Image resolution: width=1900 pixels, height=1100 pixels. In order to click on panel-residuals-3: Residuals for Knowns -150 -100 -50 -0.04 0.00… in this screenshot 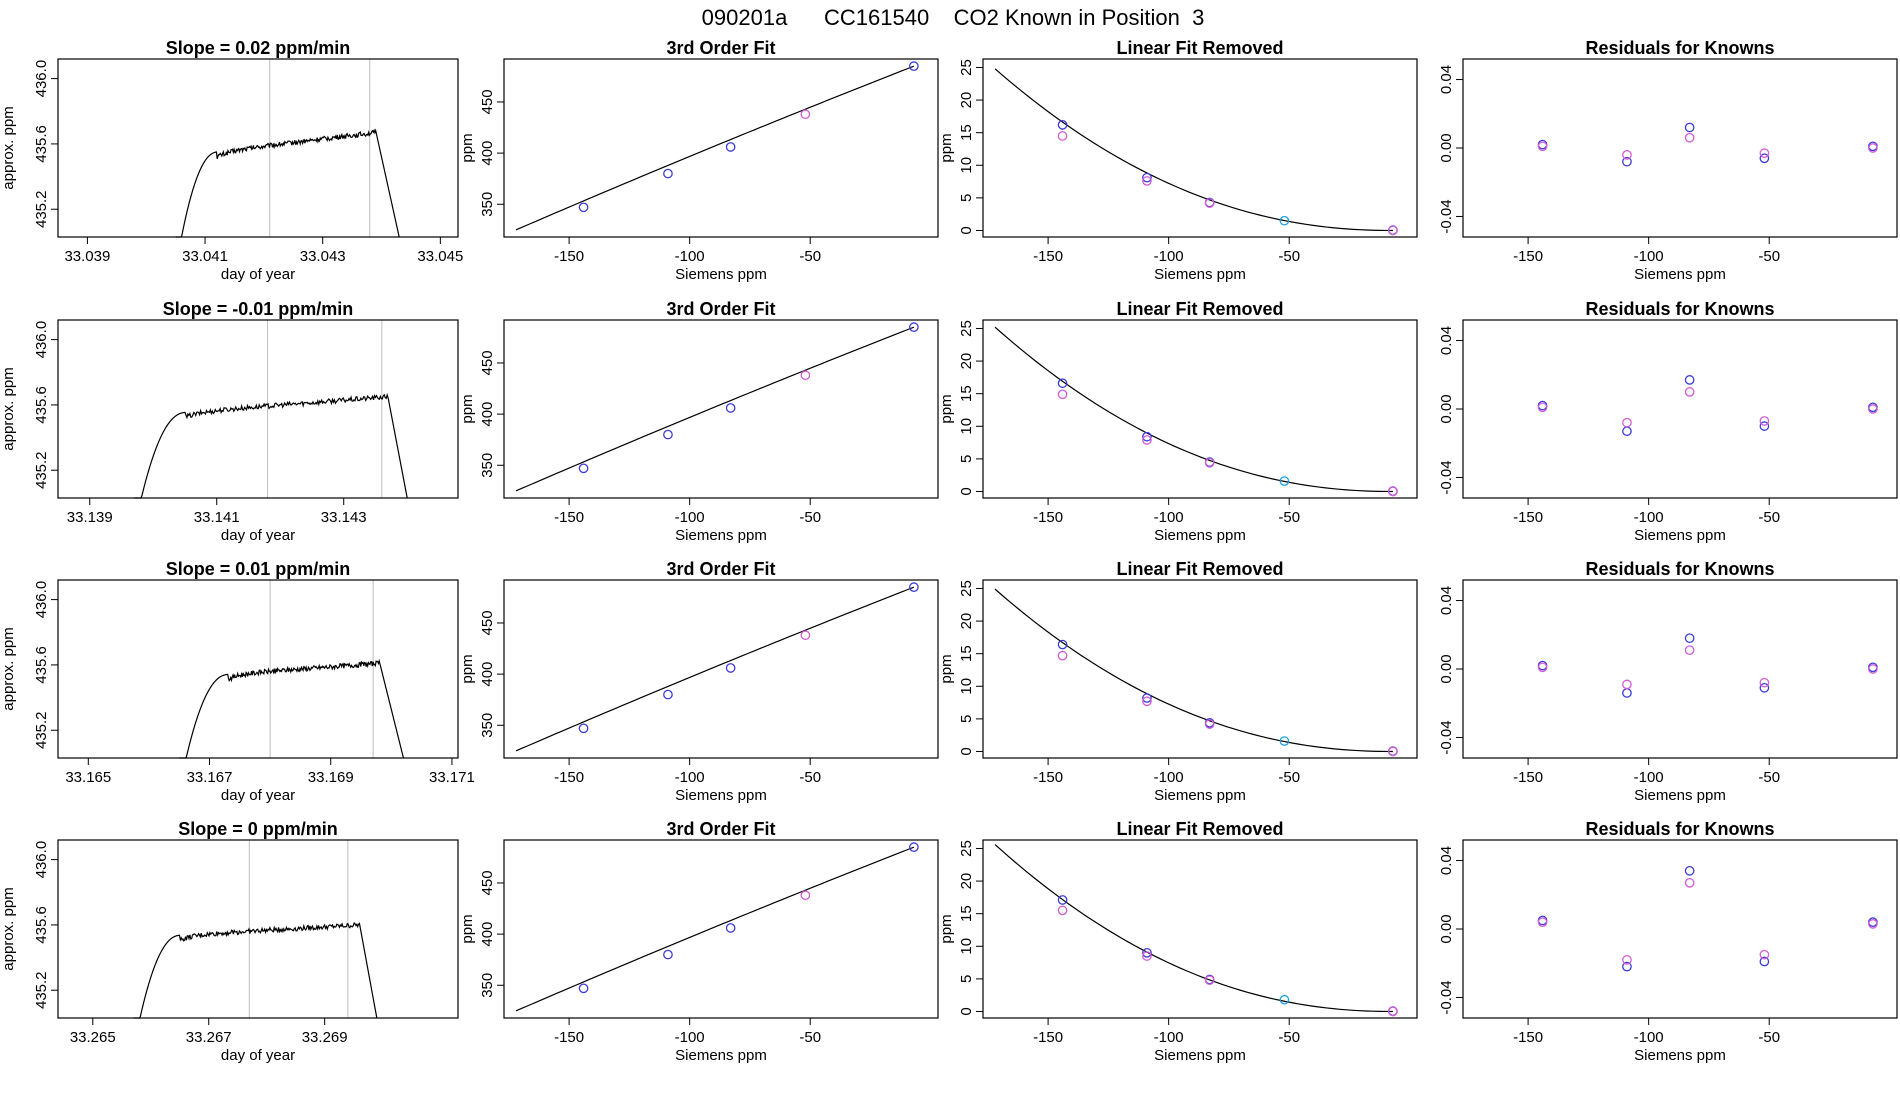, I will do `click(1668, 941)`.